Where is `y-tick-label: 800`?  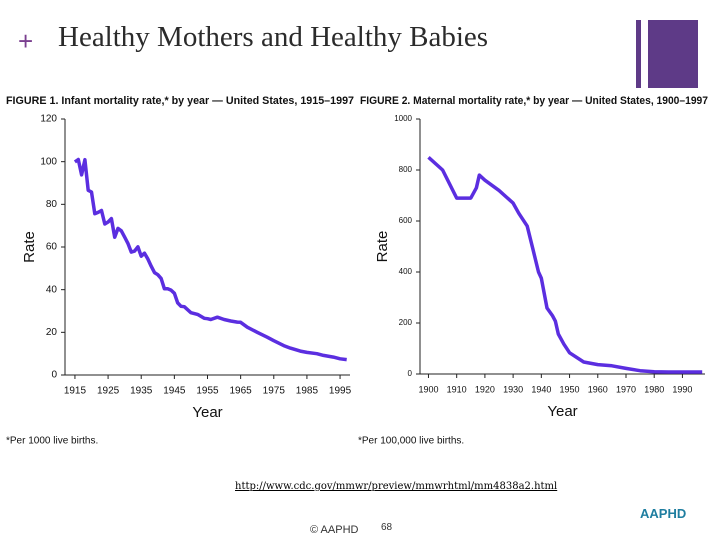 y-tick-label: 800 is located at coordinates (406, 169).